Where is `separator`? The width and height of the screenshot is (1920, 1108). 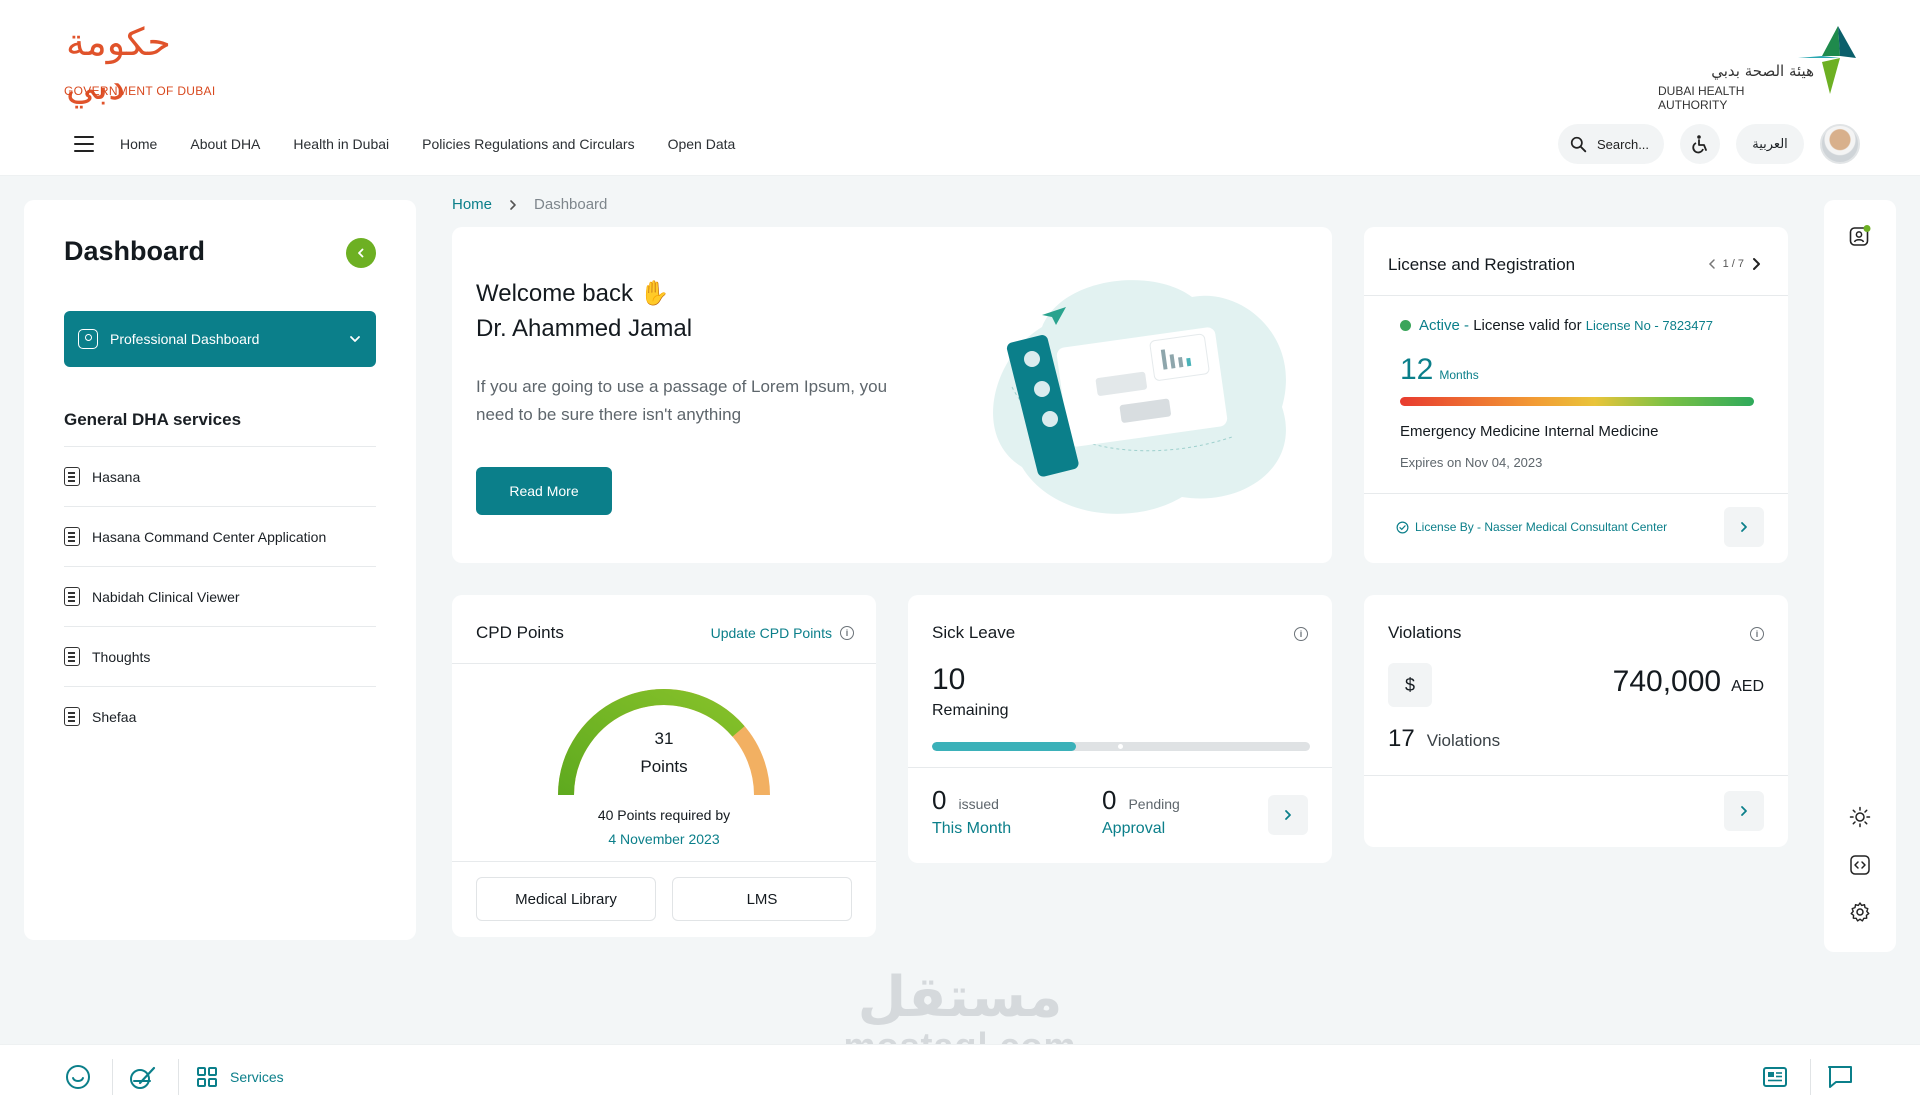 separator is located at coordinates (112, 1077).